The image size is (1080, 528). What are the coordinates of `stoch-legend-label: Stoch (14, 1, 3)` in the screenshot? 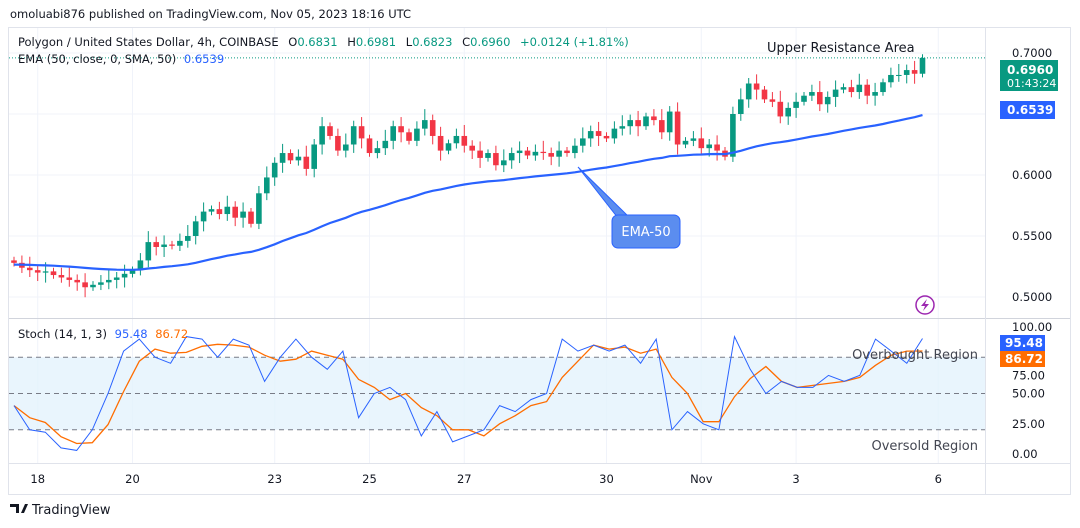 It's located at (62, 334).